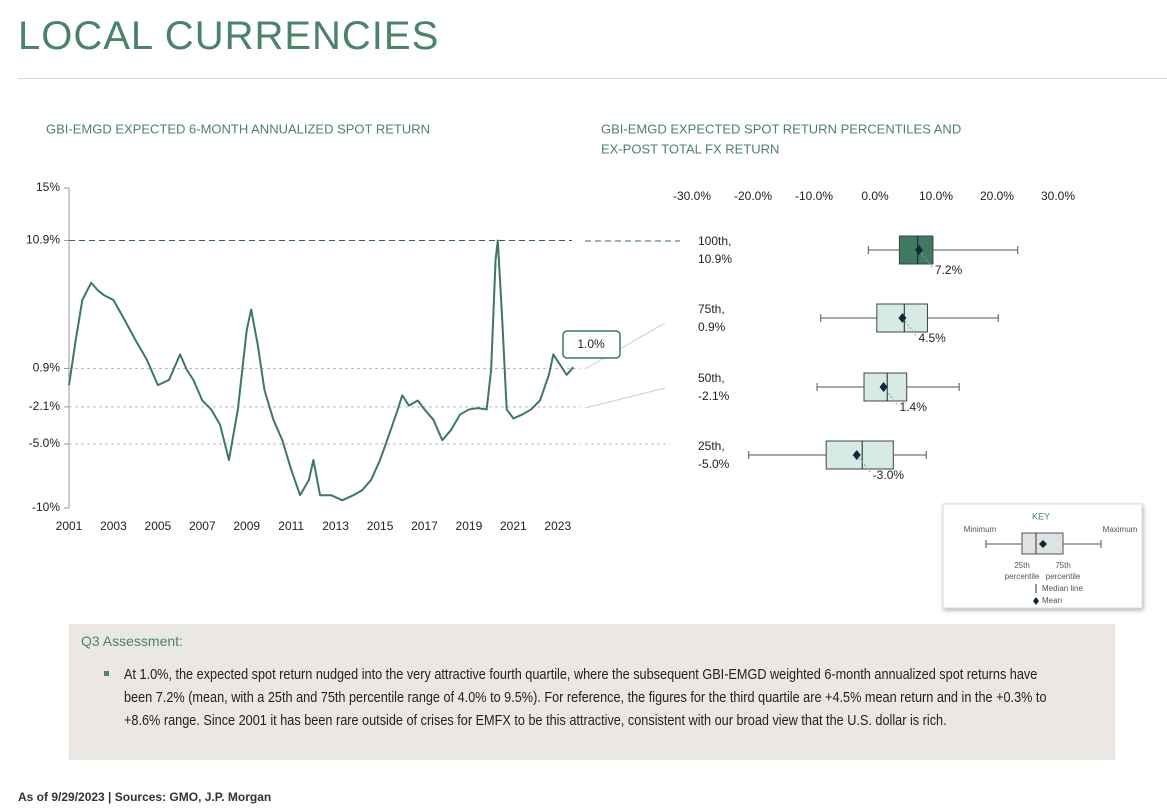  I want to click on key-mean-icon, so click(1036, 601).